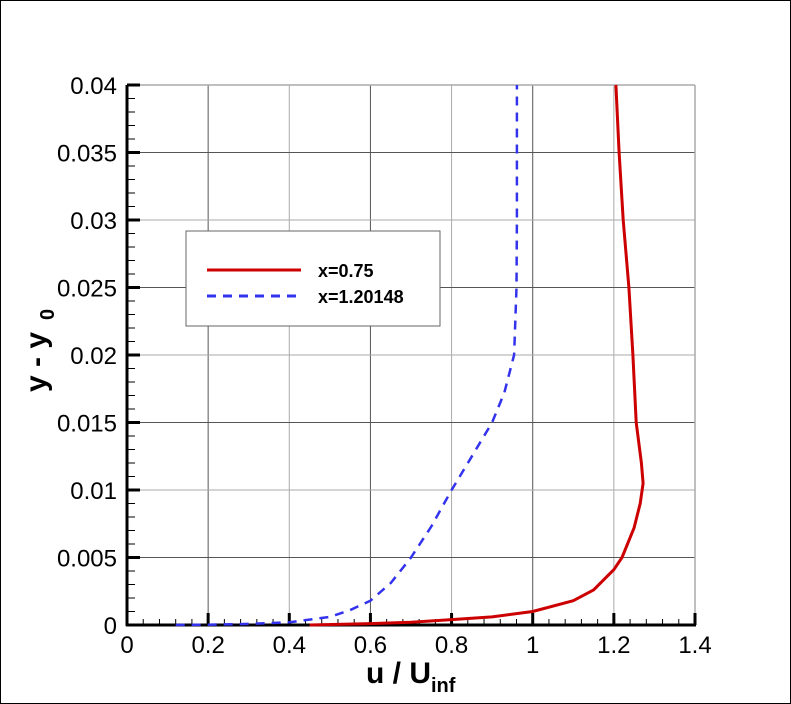 The height and width of the screenshot is (704, 791). What do you see at coordinates (87, 289) in the screenshot?
I see `y-tick-label: 0.025` at bounding box center [87, 289].